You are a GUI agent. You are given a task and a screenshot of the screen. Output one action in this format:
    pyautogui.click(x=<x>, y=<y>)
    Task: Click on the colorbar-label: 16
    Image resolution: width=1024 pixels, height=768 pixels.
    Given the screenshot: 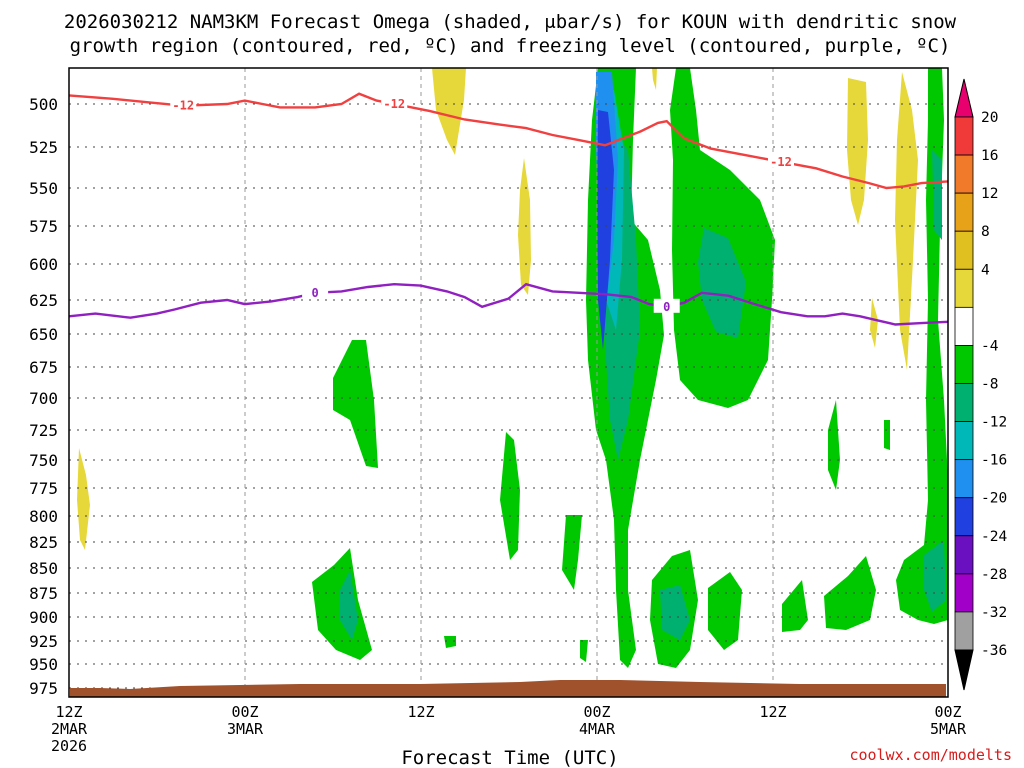 What is the action you would take?
    pyautogui.click(x=989, y=156)
    